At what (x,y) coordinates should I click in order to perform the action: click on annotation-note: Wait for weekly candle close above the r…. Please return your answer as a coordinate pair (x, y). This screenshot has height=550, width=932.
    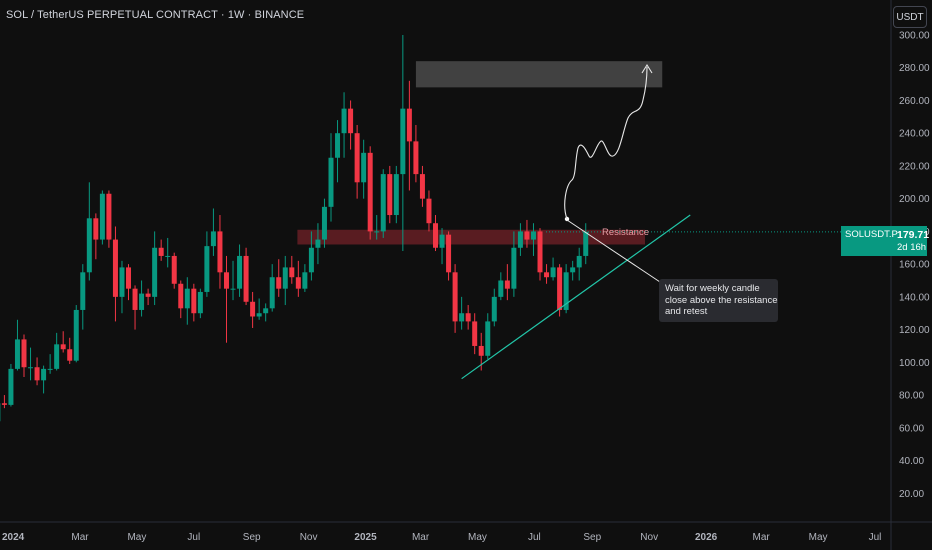
    Looking at the image, I should click on (718, 300).